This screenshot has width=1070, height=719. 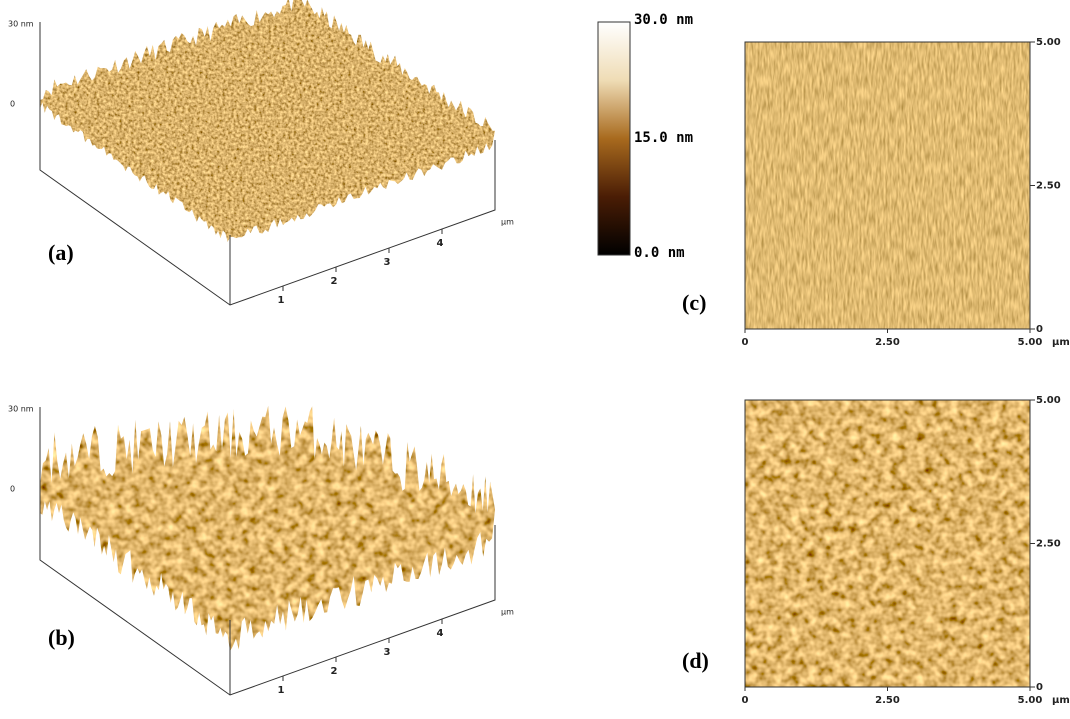 What do you see at coordinates (663, 138) in the screenshot?
I see `color-bar-label: 15.0 nm` at bounding box center [663, 138].